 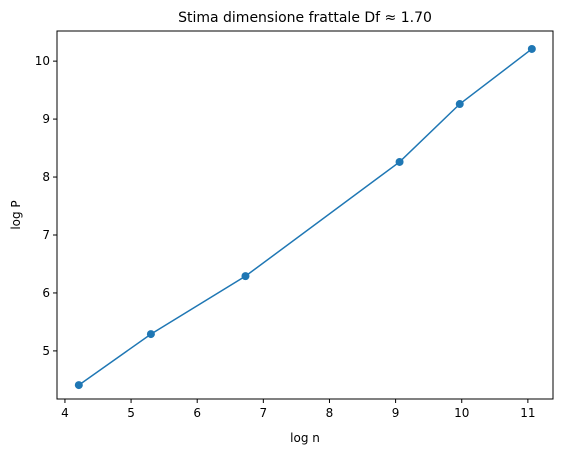 I want to click on x-axis-label: log n, so click(x=305, y=438).